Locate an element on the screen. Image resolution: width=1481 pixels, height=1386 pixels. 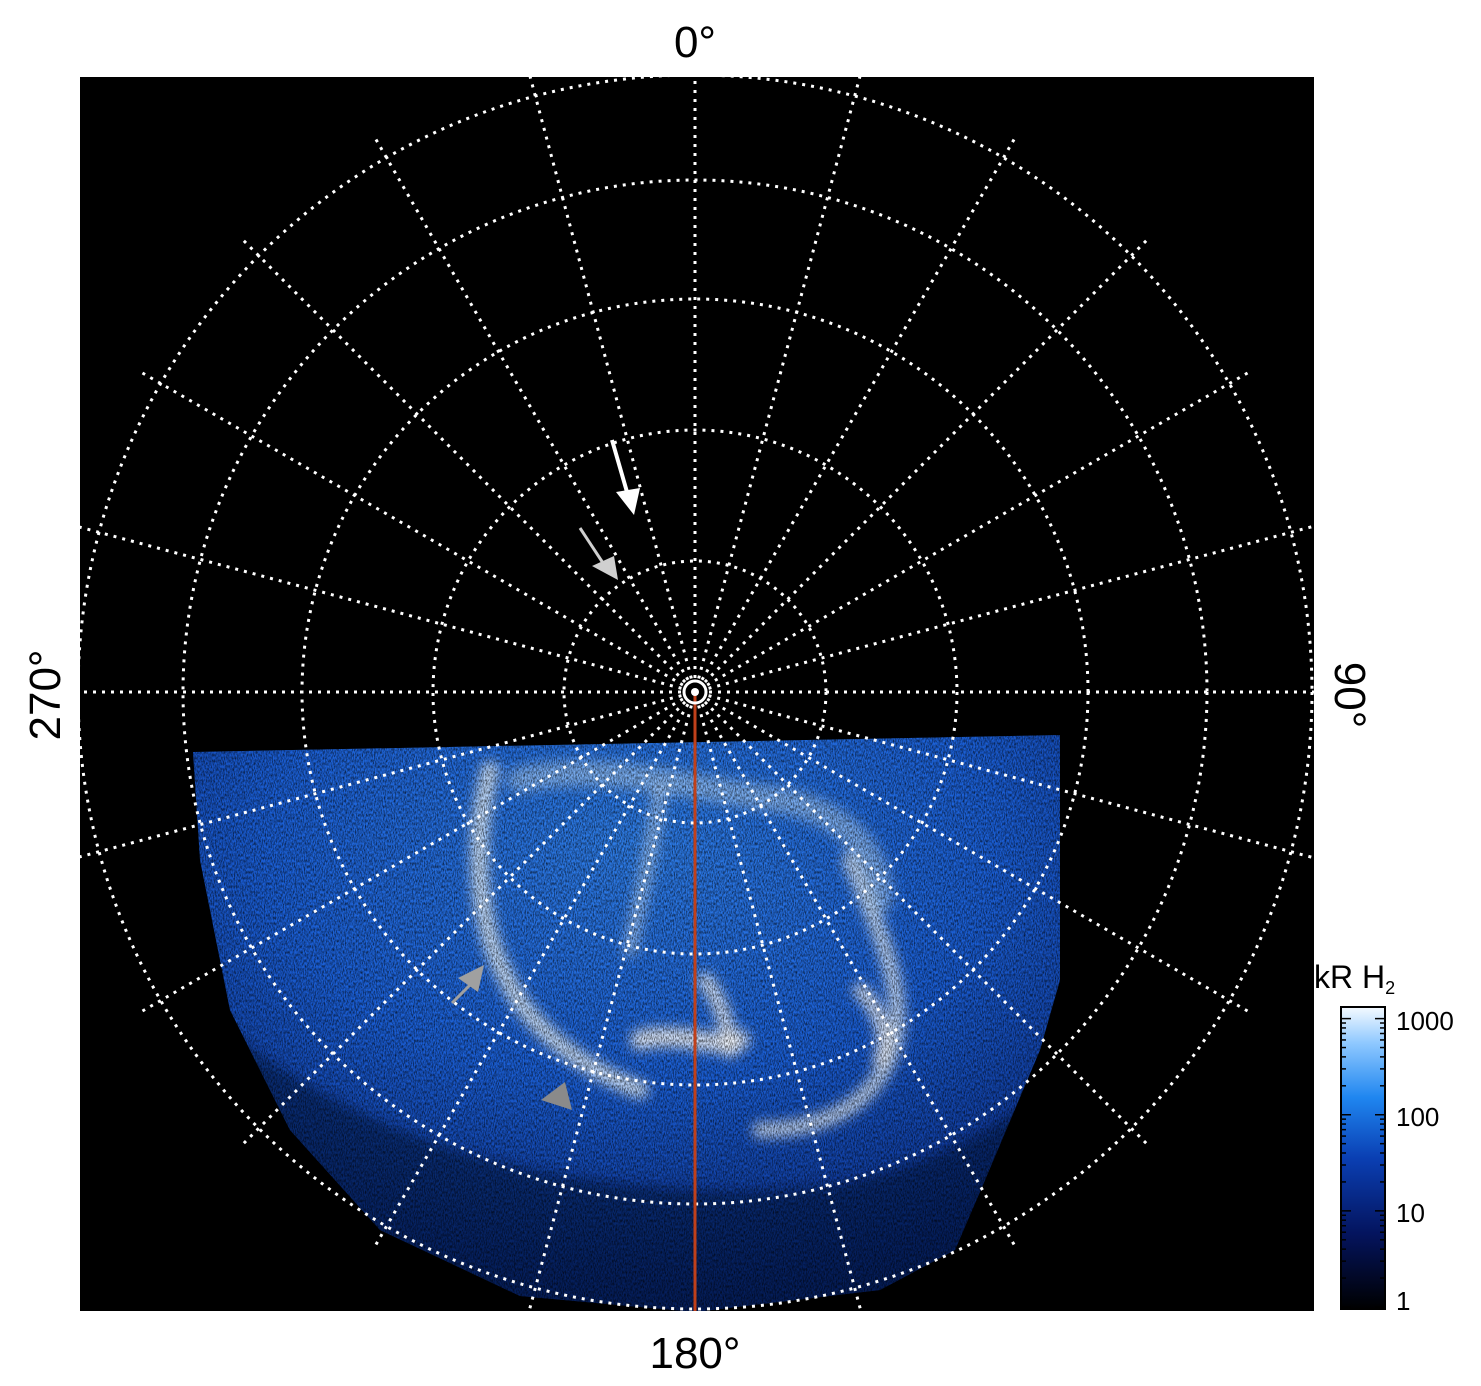
label-0-deg: 0° is located at coordinates (695, 42).